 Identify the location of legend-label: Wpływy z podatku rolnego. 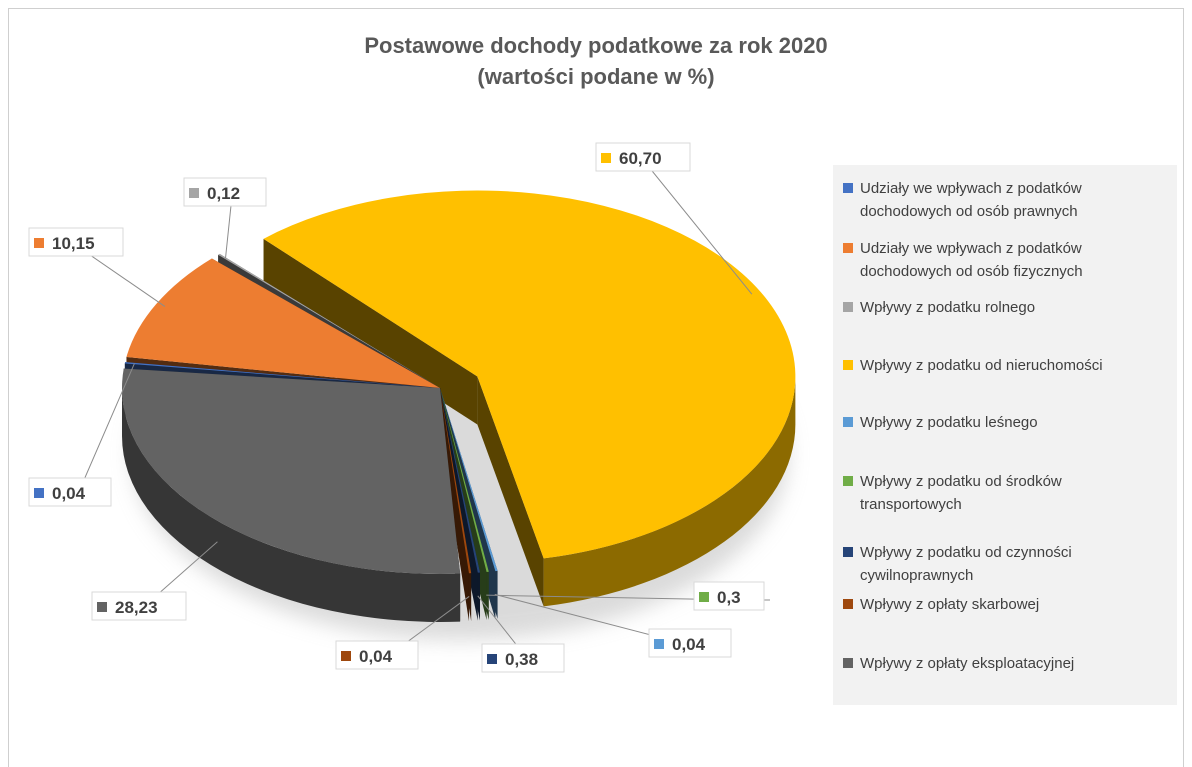
(948, 307).